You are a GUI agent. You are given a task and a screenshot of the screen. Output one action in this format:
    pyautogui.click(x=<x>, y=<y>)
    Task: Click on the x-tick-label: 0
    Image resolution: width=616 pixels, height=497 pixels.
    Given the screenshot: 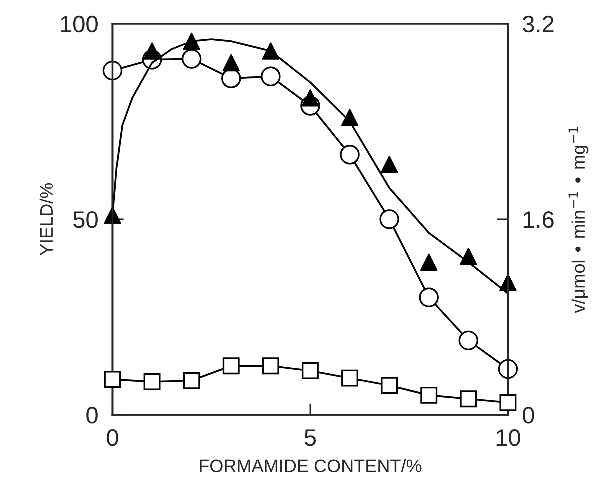 What is the action you would take?
    pyautogui.click(x=112, y=438)
    